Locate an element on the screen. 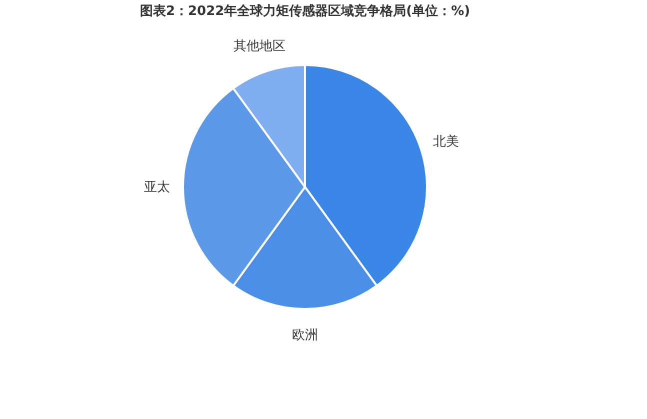  slice-label: 北美 is located at coordinates (445, 141).